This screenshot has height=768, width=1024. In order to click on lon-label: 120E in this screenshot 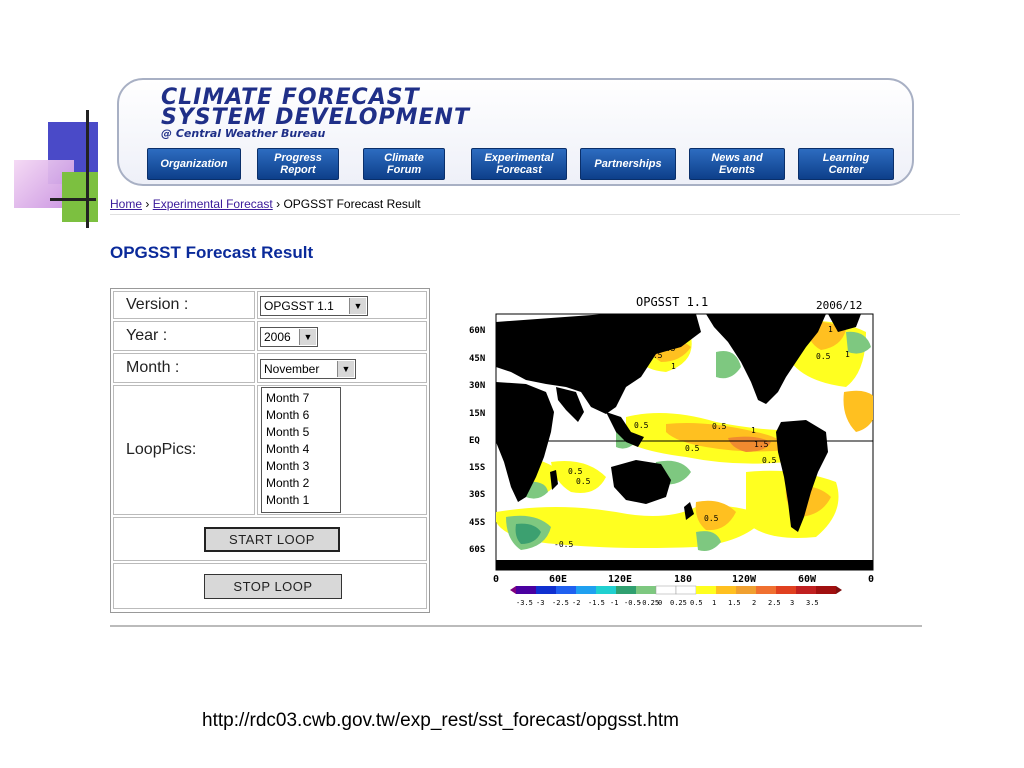, I will do `click(620, 579)`.